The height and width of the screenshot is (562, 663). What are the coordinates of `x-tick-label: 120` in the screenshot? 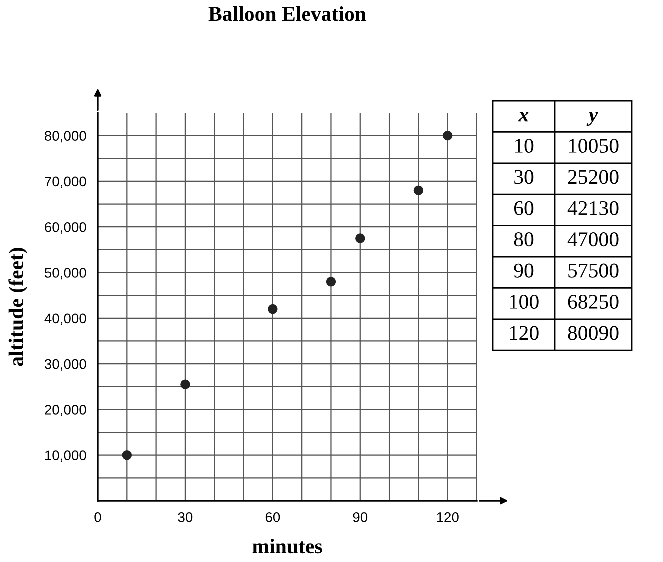 It's located at (448, 517).